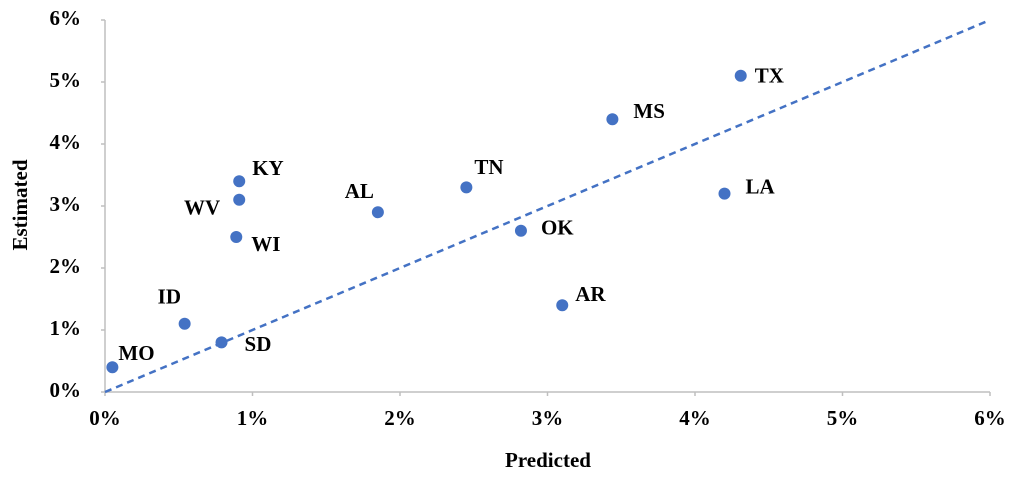 The height and width of the screenshot is (477, 1014). Describe the element at coordinates (548, 460) in the screenshot. I see `x-axis-title: Predicted` at that location.